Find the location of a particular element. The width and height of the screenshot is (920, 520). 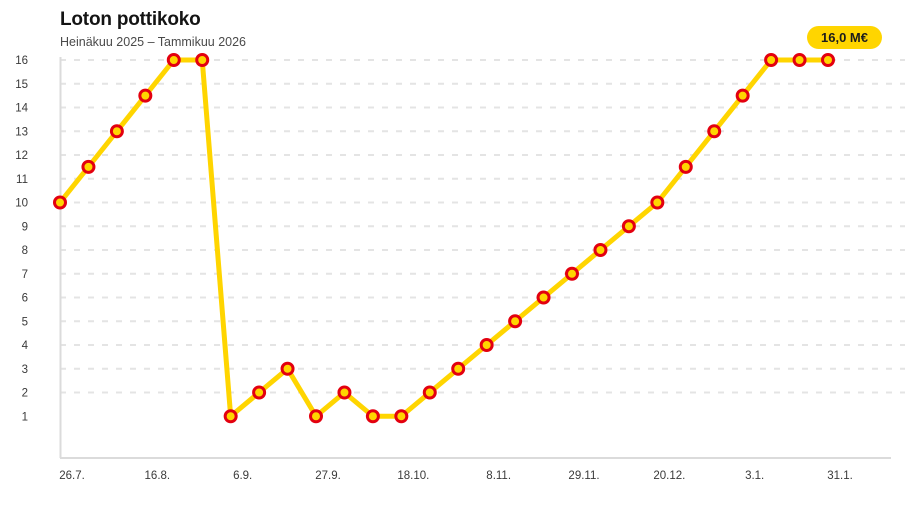

x-tick-label: 18.10. is located at coordinates (413, 476).